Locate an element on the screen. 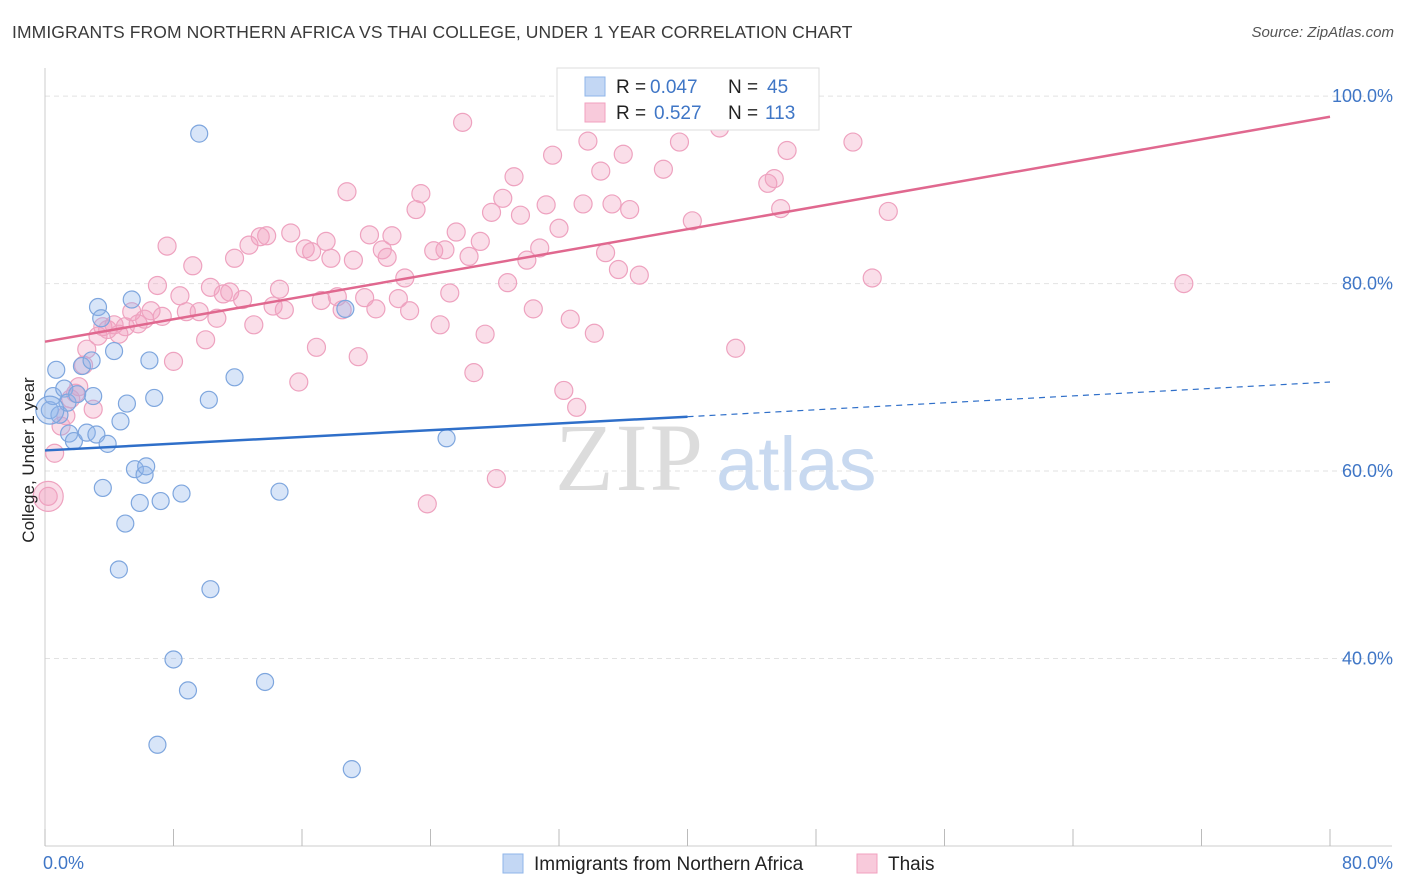 The image size is (1406, 892). y-tick-label: 80.0% is located at coordinates (1367, 284).